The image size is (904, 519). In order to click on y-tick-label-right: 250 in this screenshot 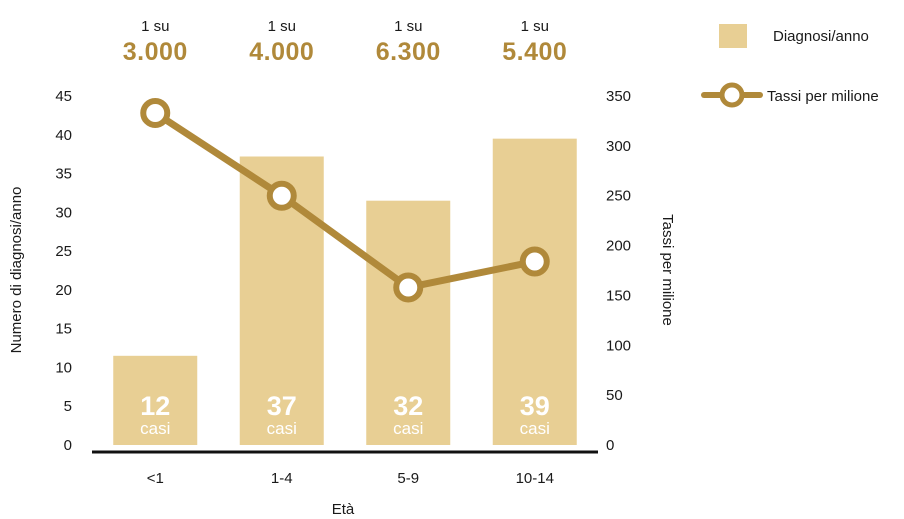, I will do `click(618, 196)`.